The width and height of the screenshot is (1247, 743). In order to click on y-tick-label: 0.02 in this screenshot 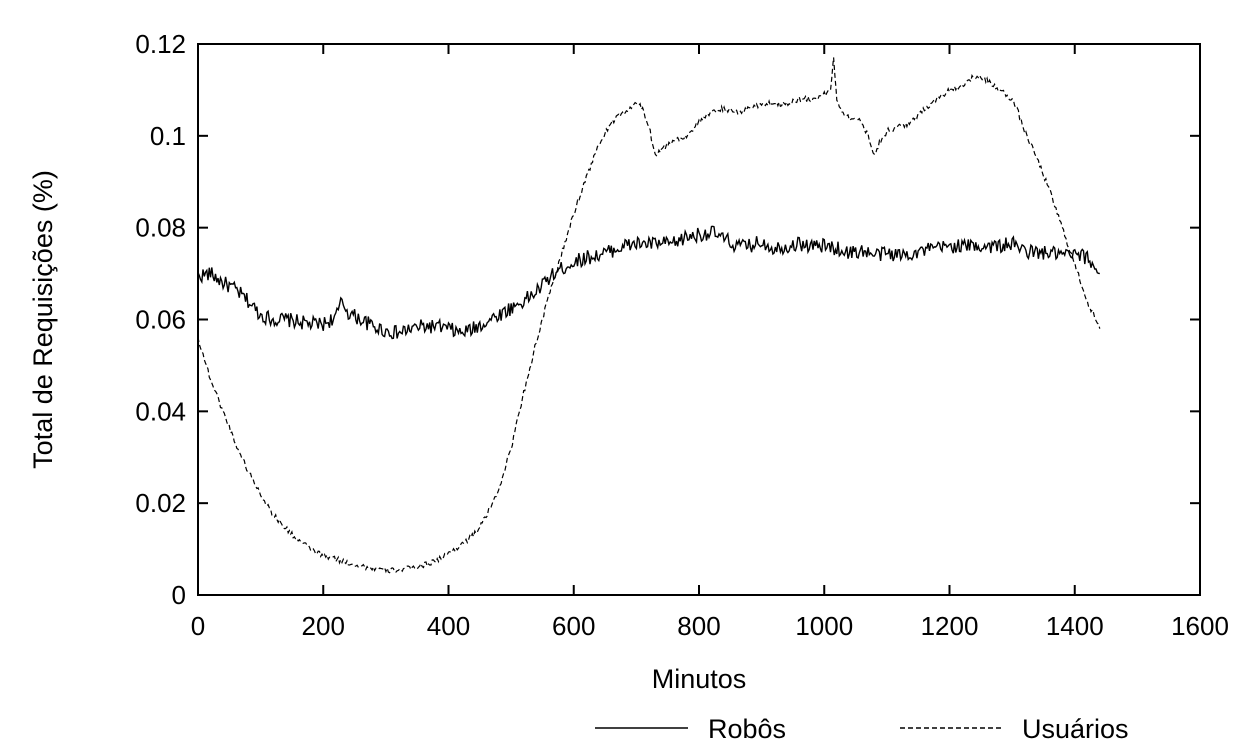, I will do `click(160, 503)`.